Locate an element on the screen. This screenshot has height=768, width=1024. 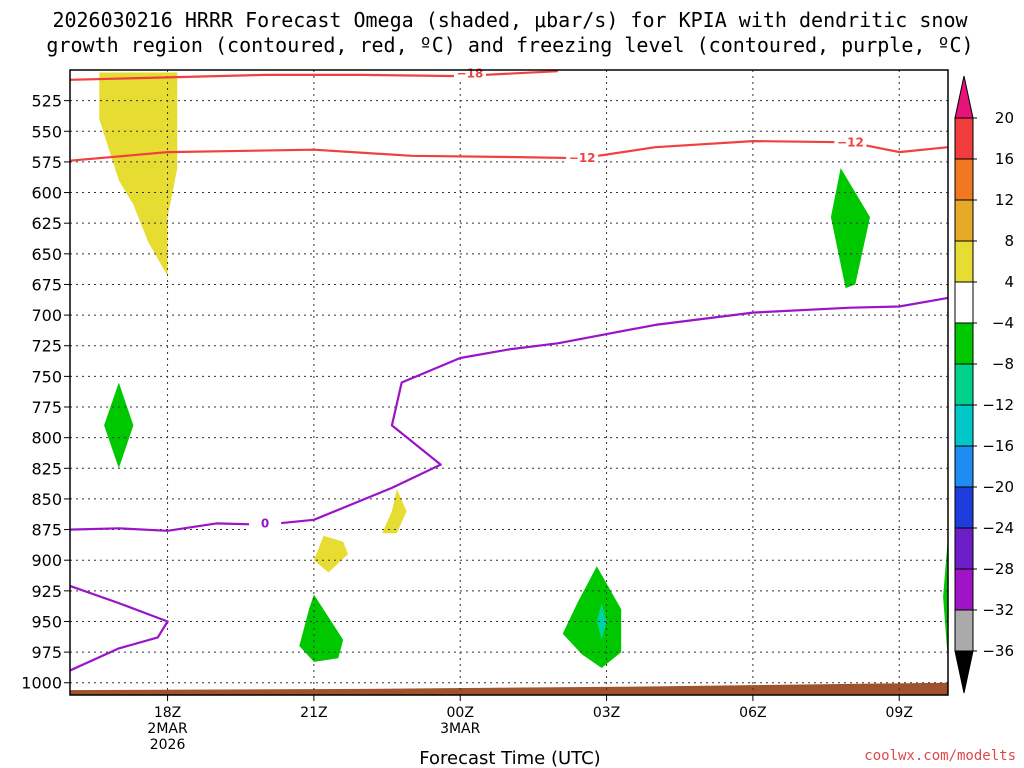
colorbar-label-12: −32 is located at coordinates (998, 610).